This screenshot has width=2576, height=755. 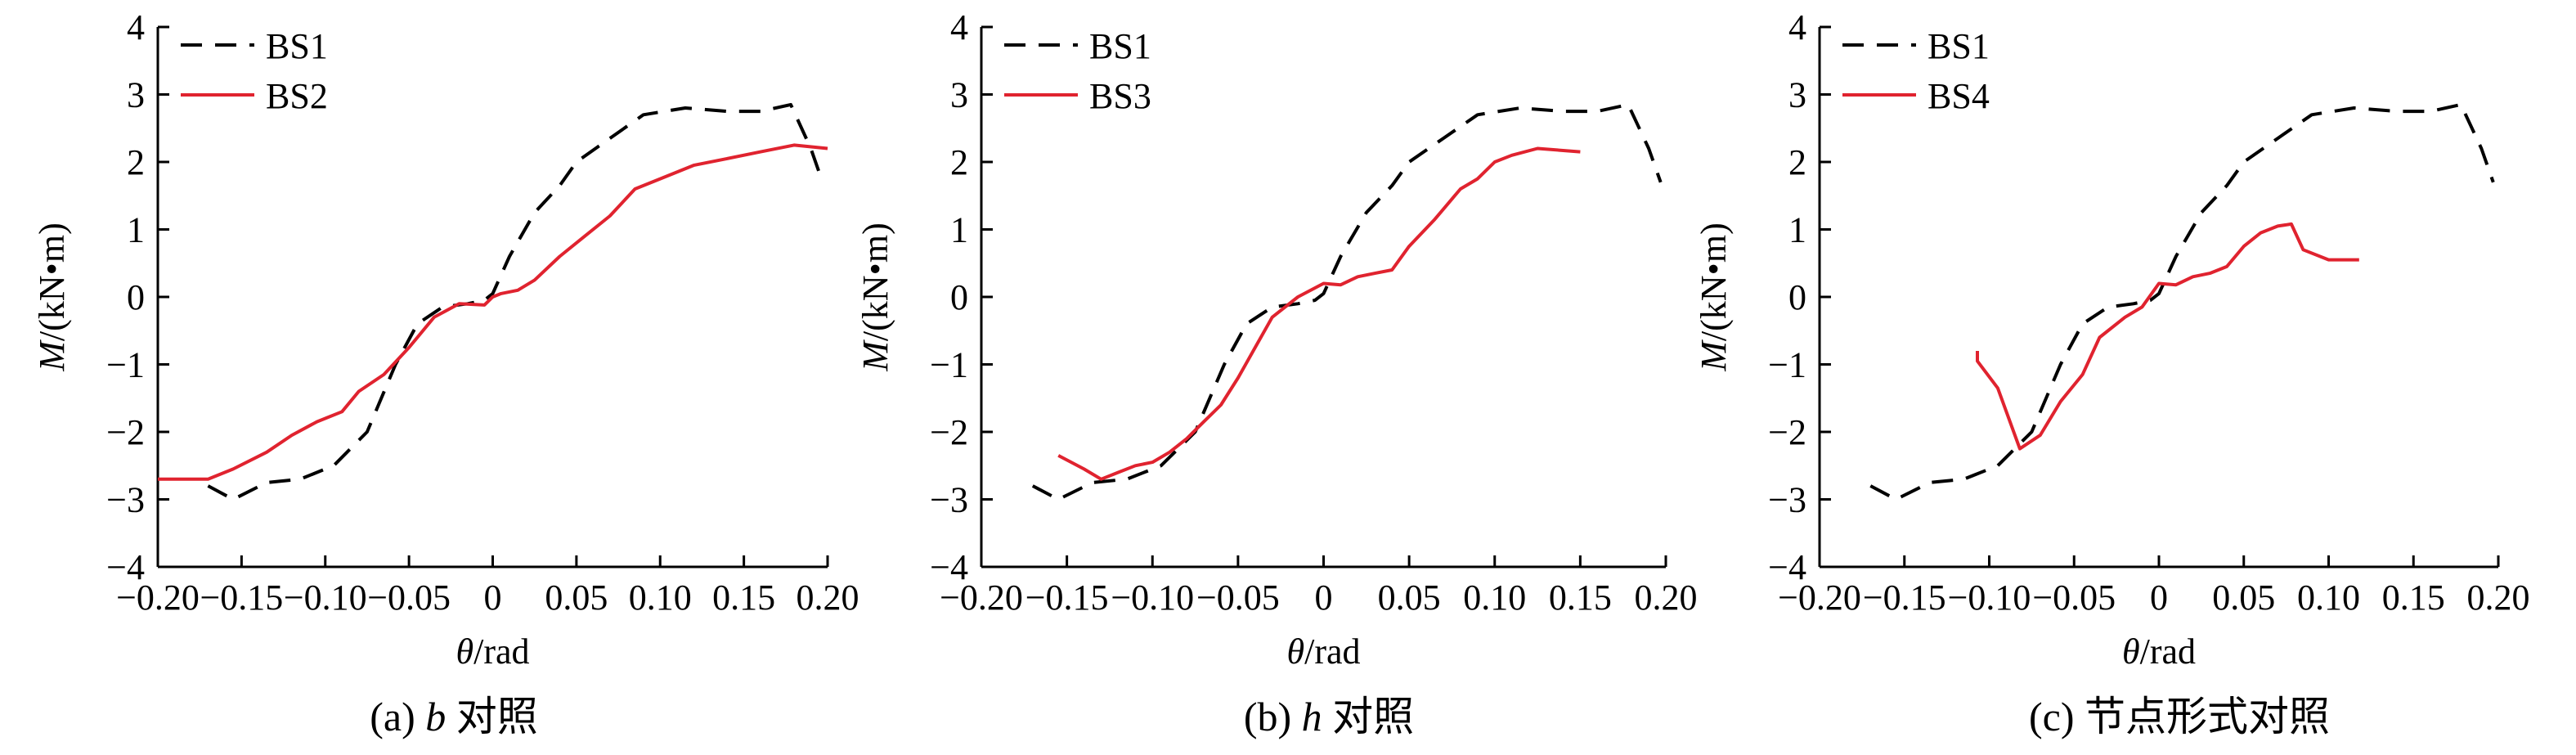 What do you see at coordinates (2179, 716) in the screenshot?
I see `panel-caption: (c) 节点形式对照` at bounding box center [2179, 716].